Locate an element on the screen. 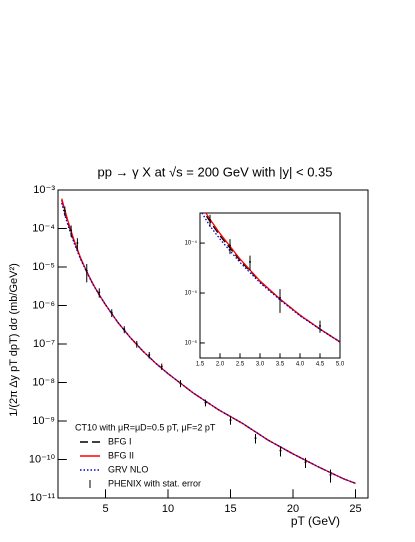 This screenshot has width=415, height=542. x-tick-label: 3.5 is located at coordinates (280, 365).